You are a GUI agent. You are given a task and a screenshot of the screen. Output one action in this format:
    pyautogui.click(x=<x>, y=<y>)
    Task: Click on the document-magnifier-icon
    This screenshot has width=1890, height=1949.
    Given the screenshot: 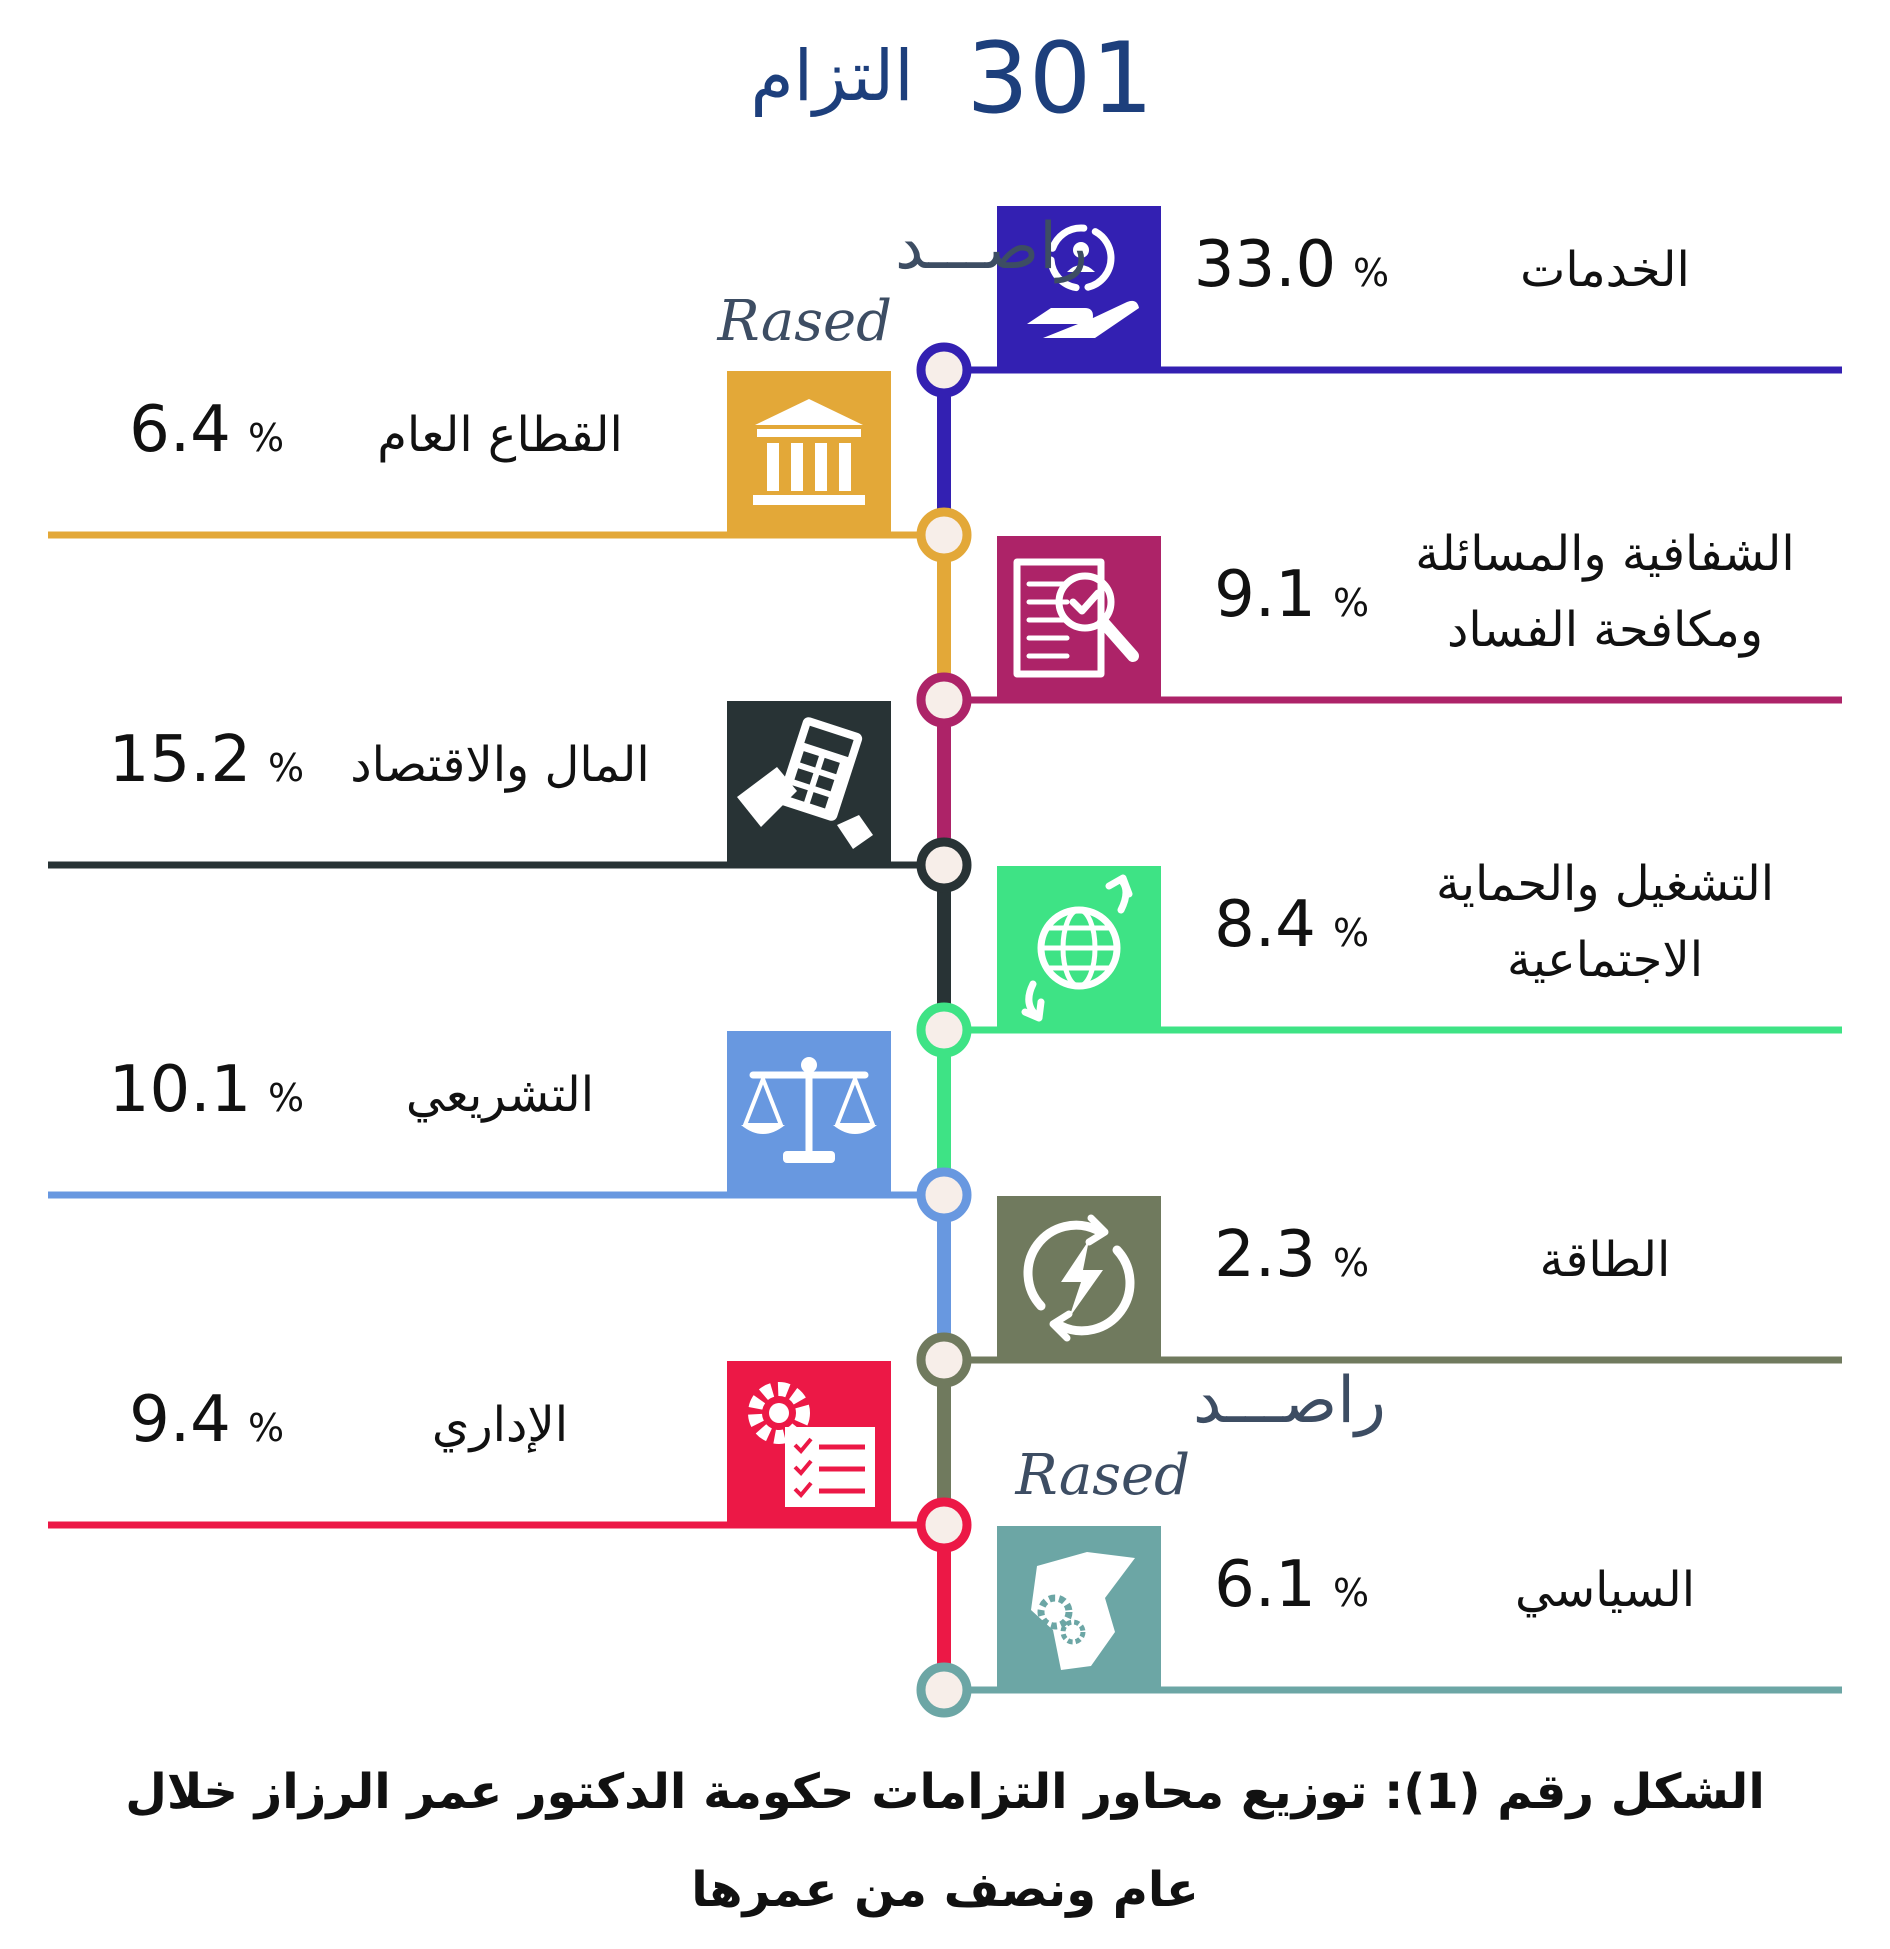 What is the action you would take?
    pyautogui.click(x=1076, y=618)
    